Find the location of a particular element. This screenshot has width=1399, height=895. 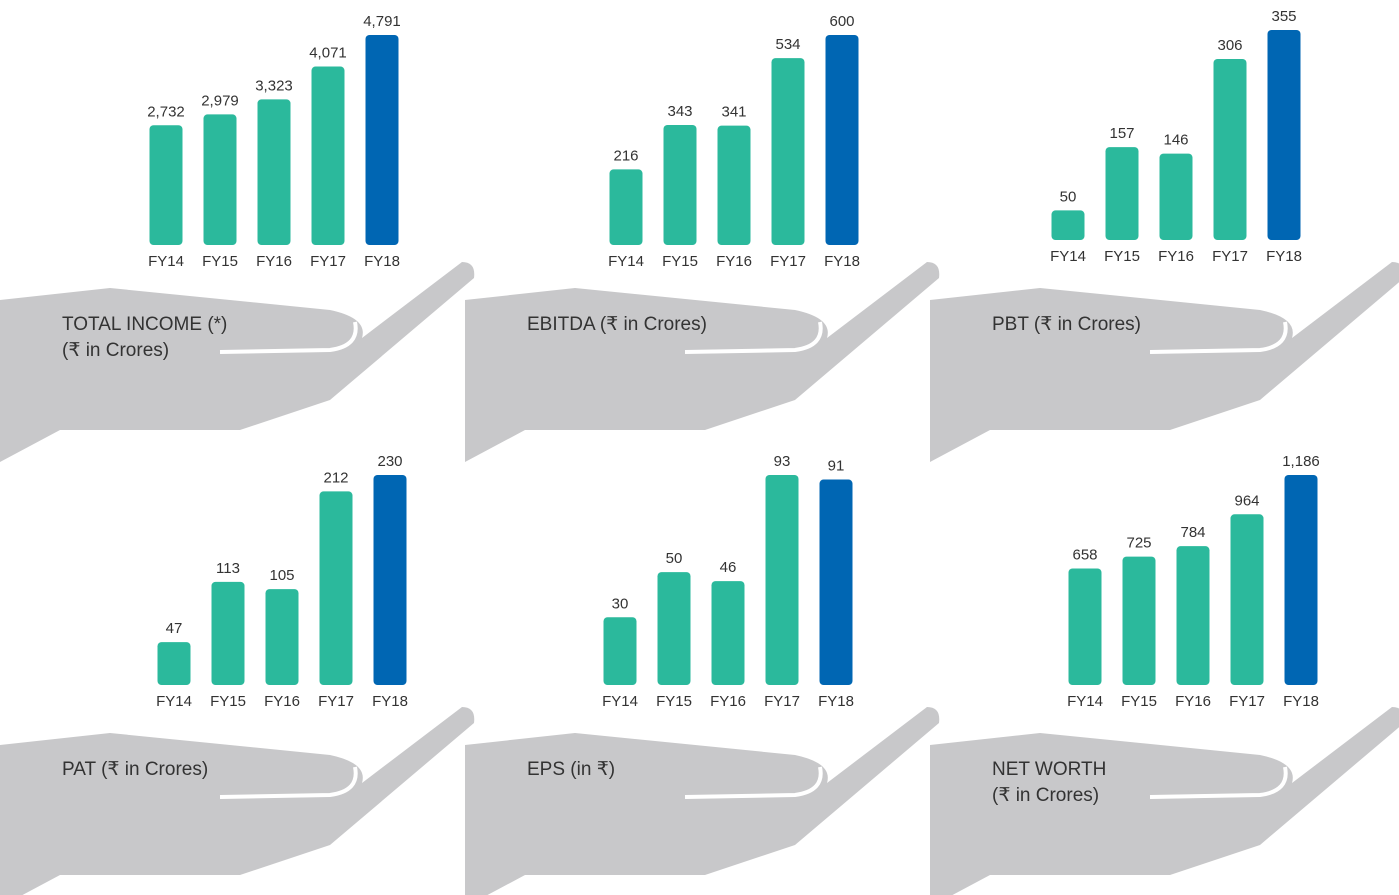

value-label: 113 is located at coordinates (228, 568).